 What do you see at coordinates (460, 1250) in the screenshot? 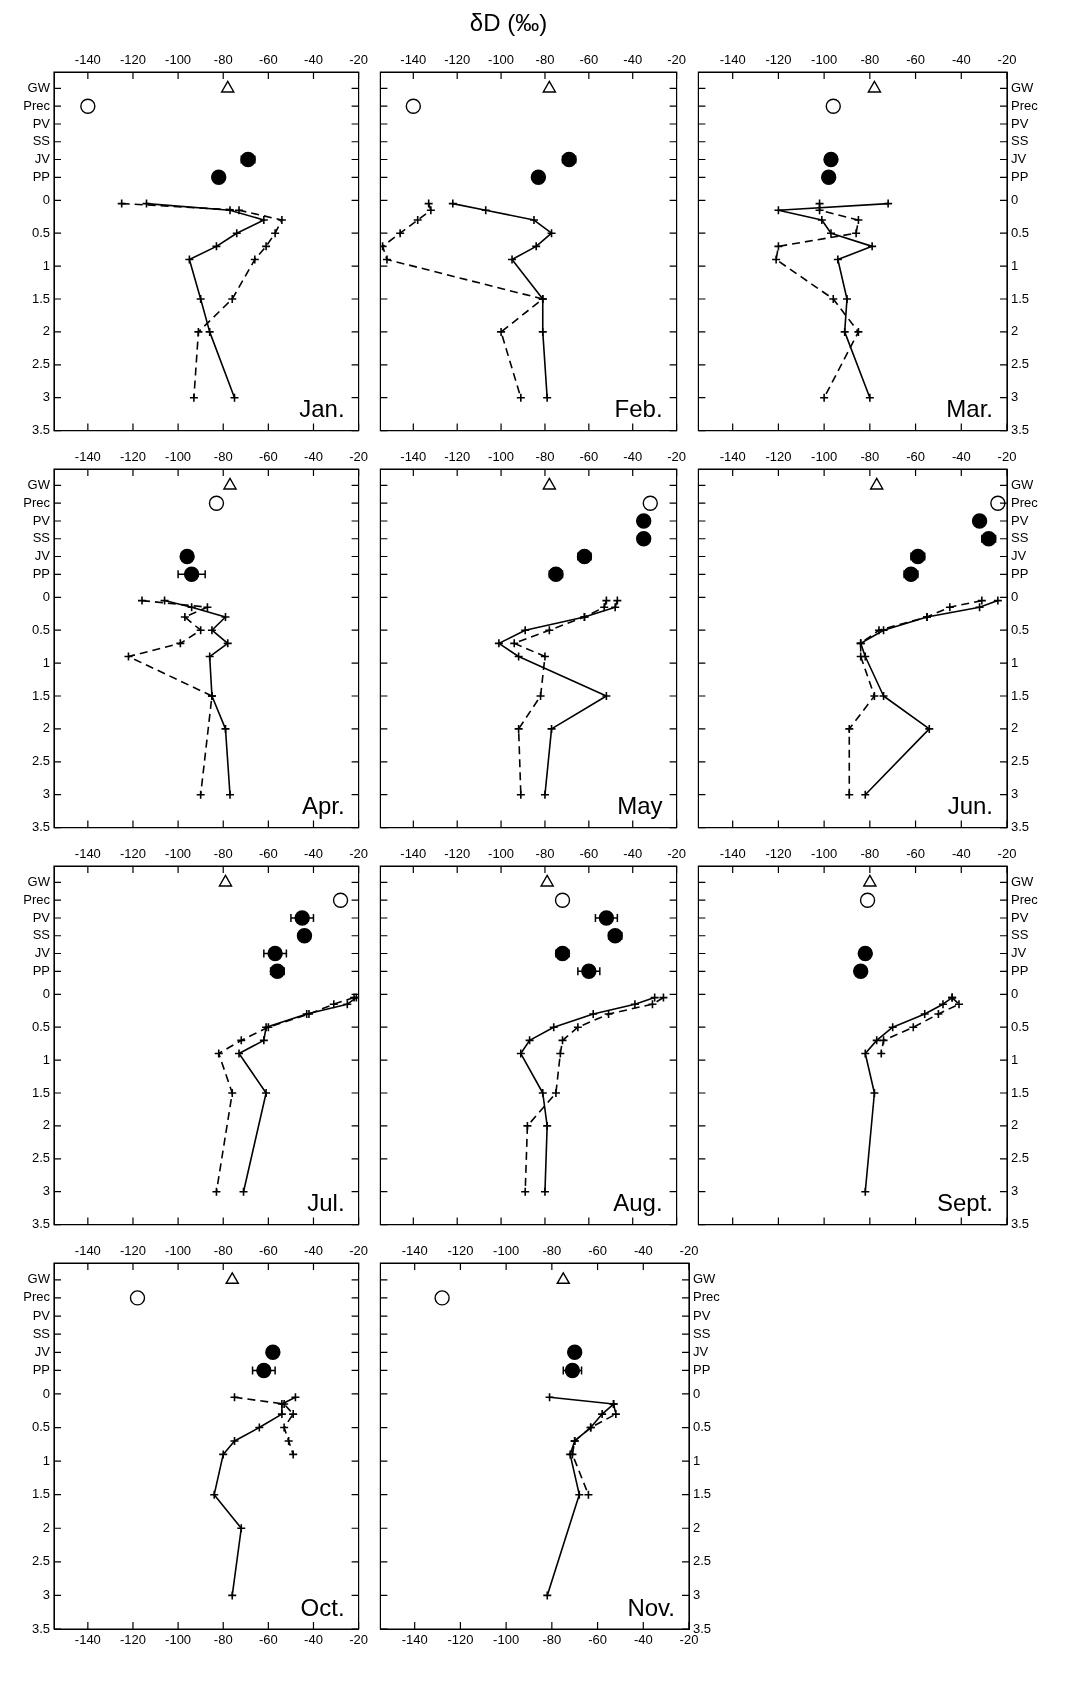
I see `x2-tick-label: -120` at bounding box center [460, 1250].